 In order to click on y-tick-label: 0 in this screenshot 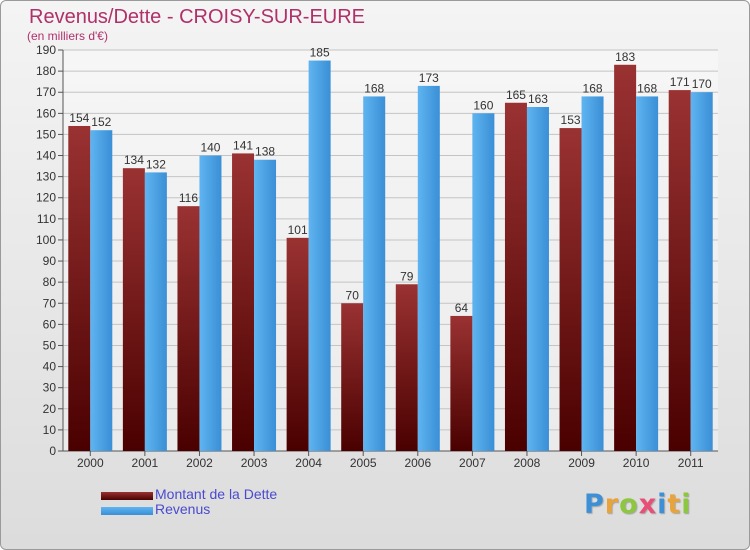, I will do `click(52, 451)`.